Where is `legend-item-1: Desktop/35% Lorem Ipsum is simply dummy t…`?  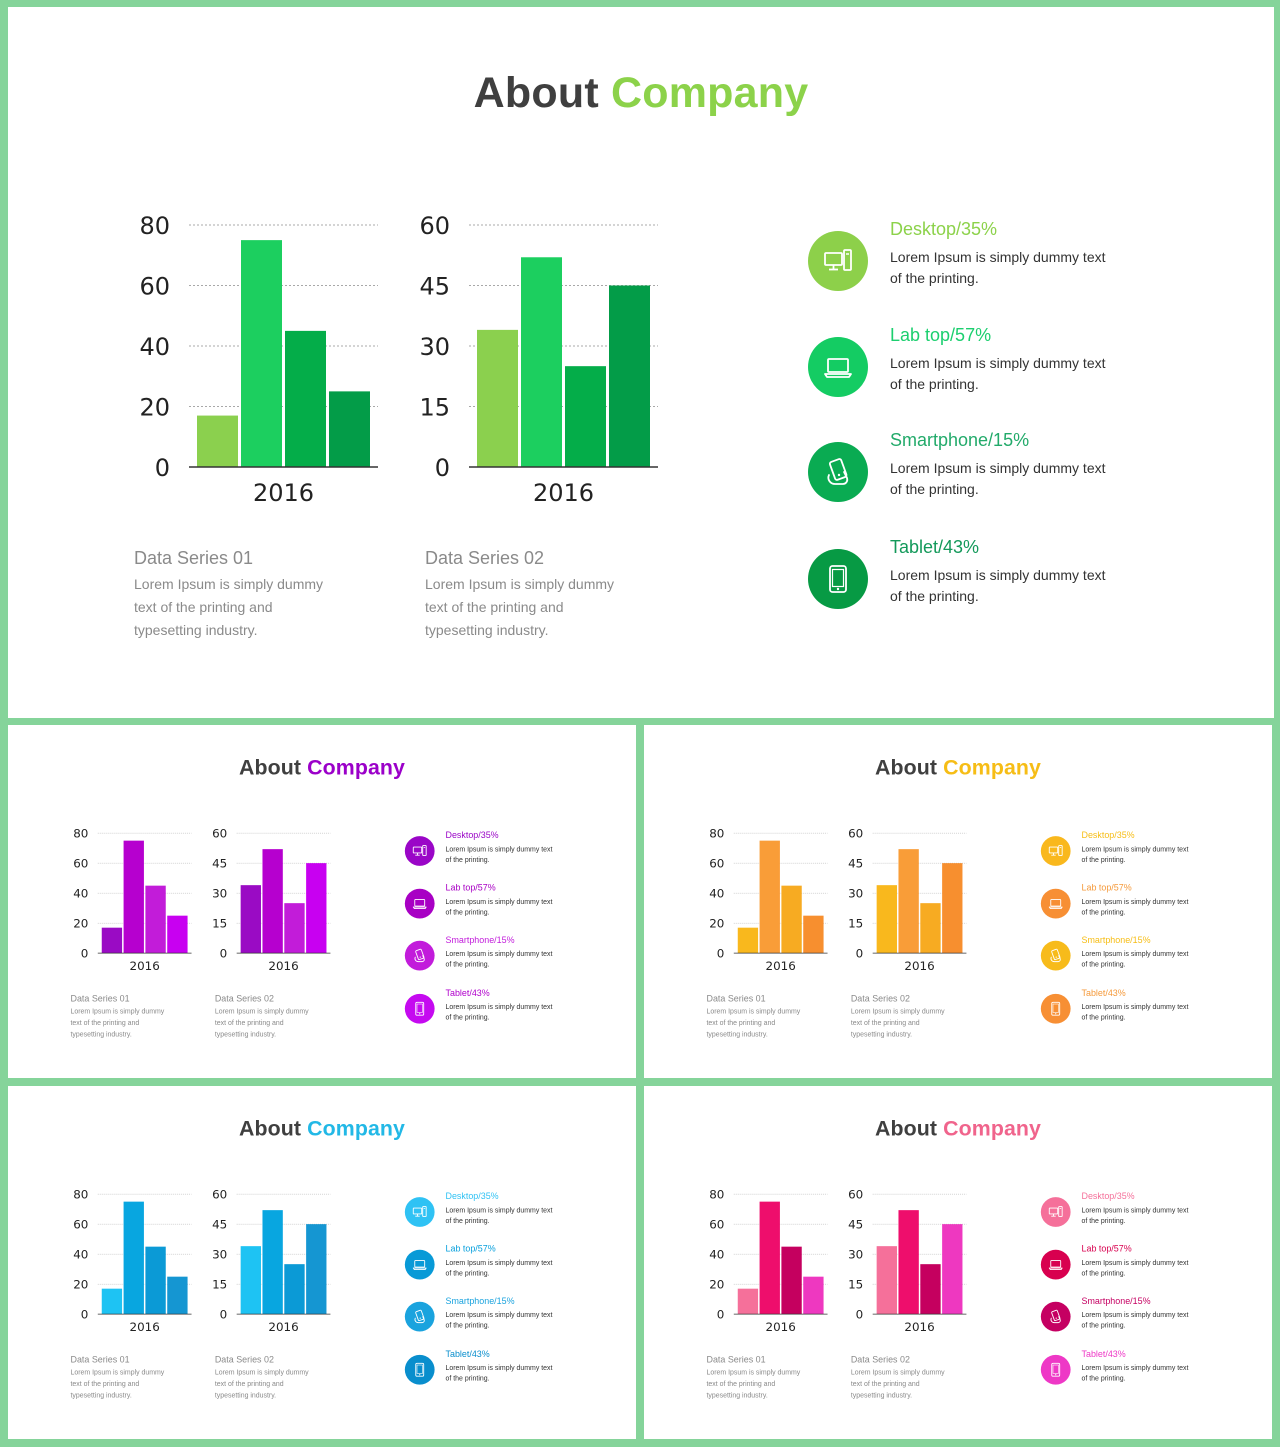 legend-item-1: Desktop/35% Lorem Ipsum is simply dummy t… is located at coordinates (1125, 1211).